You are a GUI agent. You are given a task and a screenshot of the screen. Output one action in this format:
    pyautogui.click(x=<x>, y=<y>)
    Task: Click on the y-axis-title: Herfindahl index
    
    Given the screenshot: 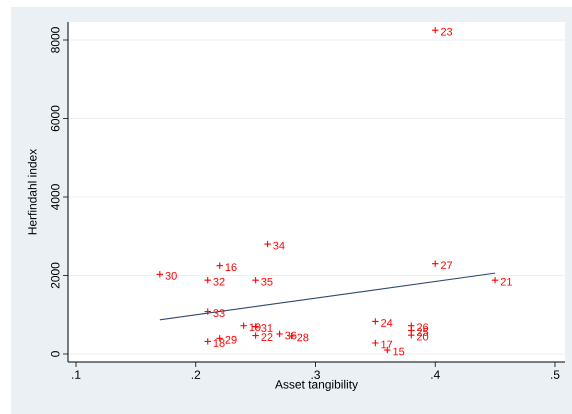 What is the action you would take?
    pyautogui.click(x=32, y=191)
    